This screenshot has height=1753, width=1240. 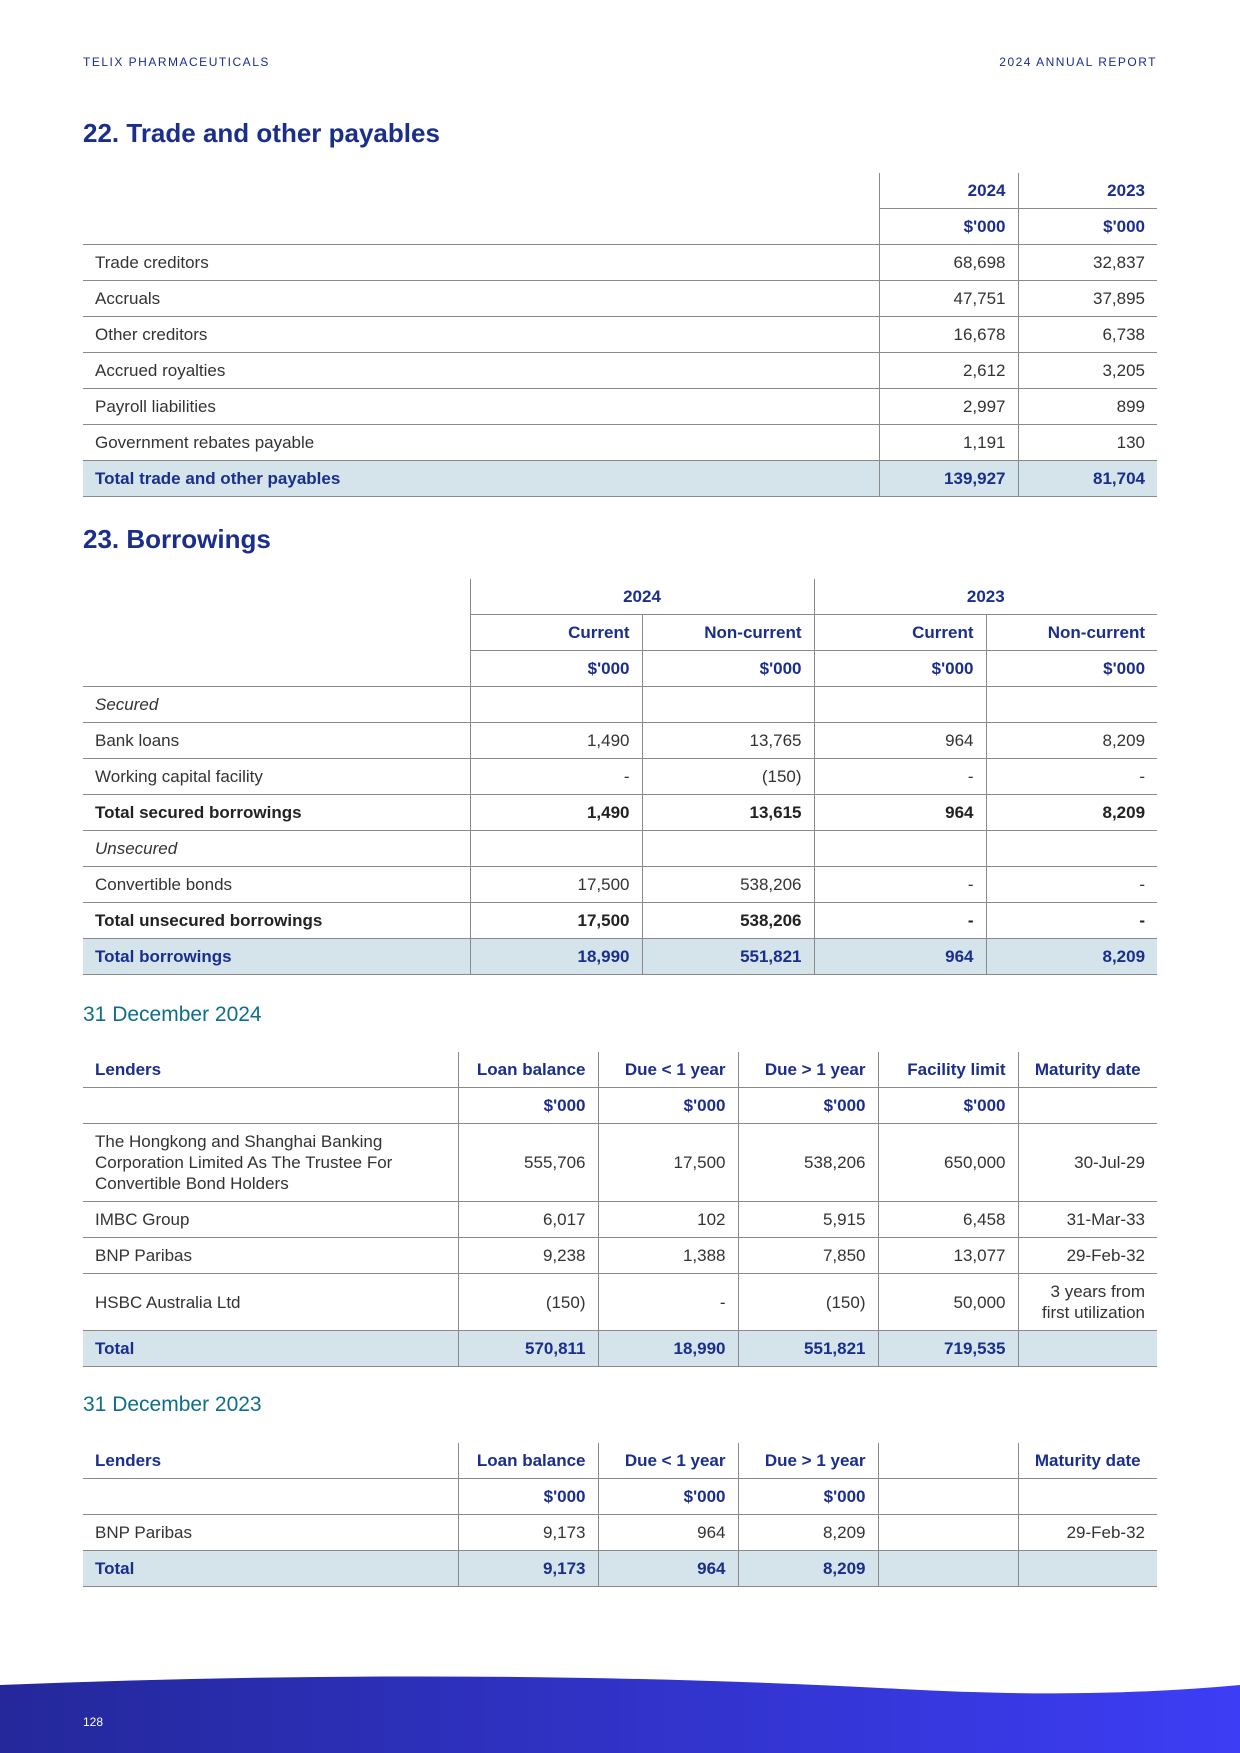 I want to click on table-cell: 2024, so click(x=948, y=191).